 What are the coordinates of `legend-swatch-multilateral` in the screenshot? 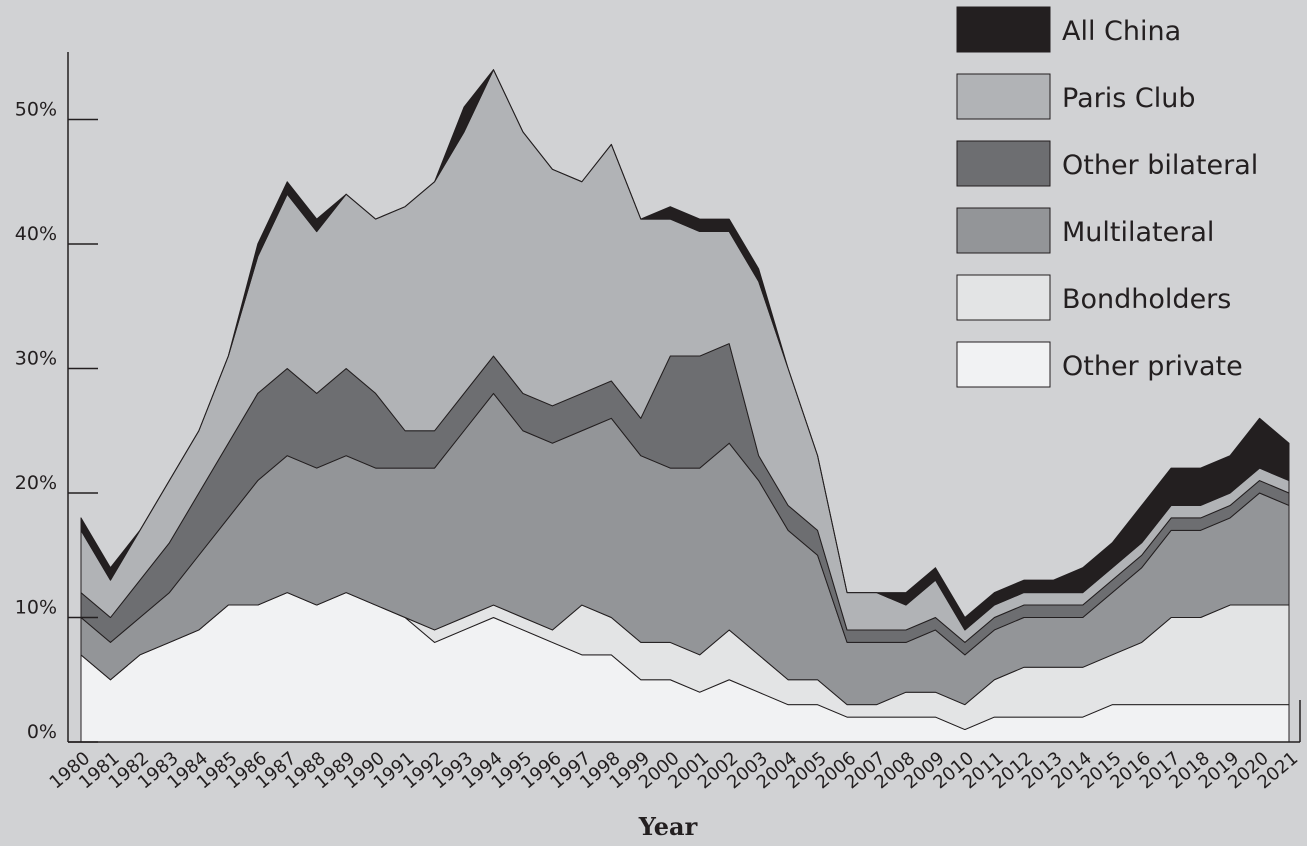 It's located at (1003, 230).